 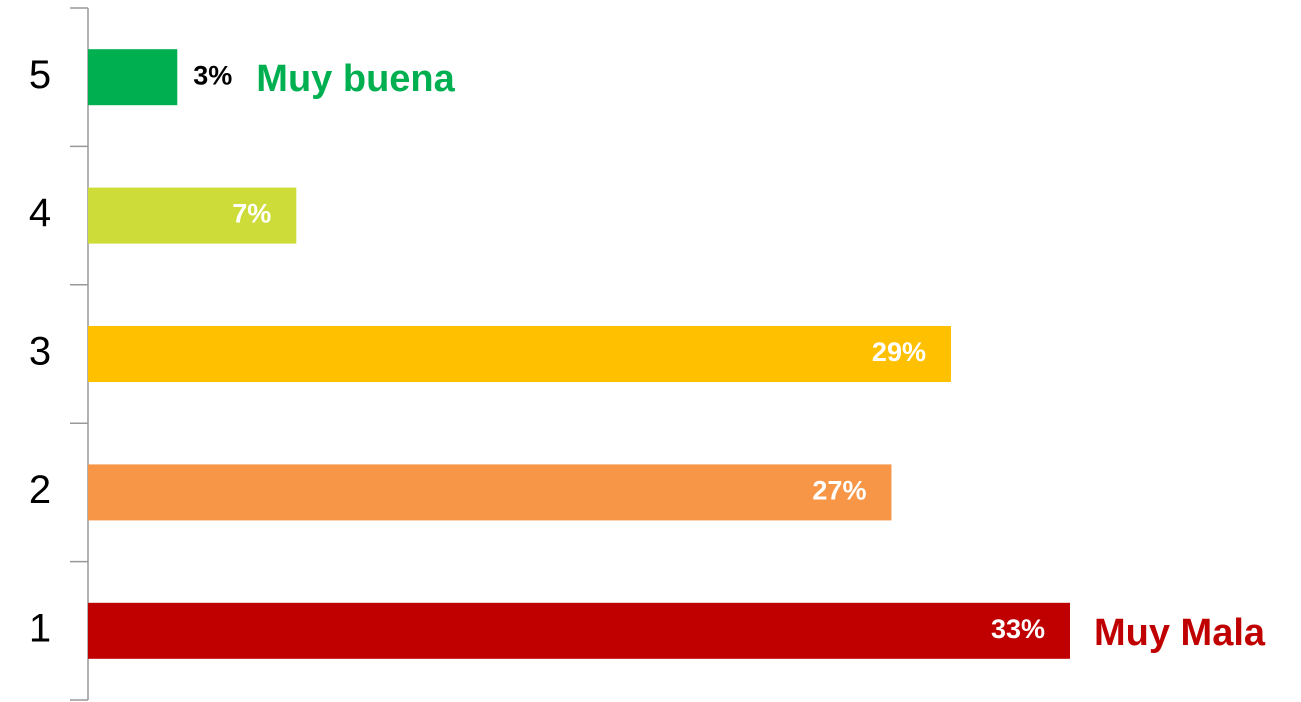 What do you see at coordinates (1180, 633) in the screenshot?
I see `annotation: Muy Mala` at bounding box center [1180, 633].